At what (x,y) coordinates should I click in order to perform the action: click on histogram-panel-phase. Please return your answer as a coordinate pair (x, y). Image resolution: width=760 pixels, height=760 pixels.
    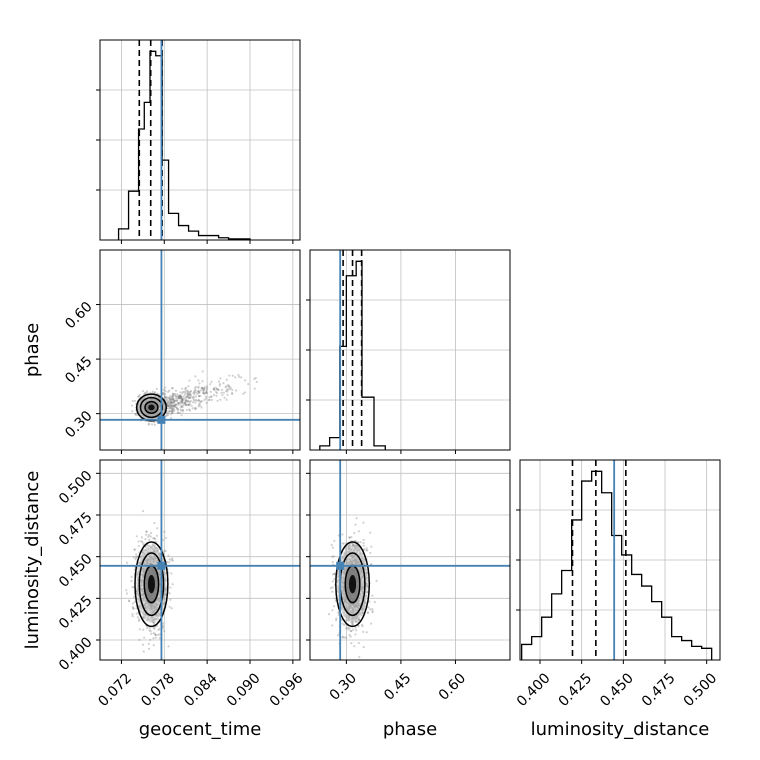
    Looking at the image, I should click on (408, 351).